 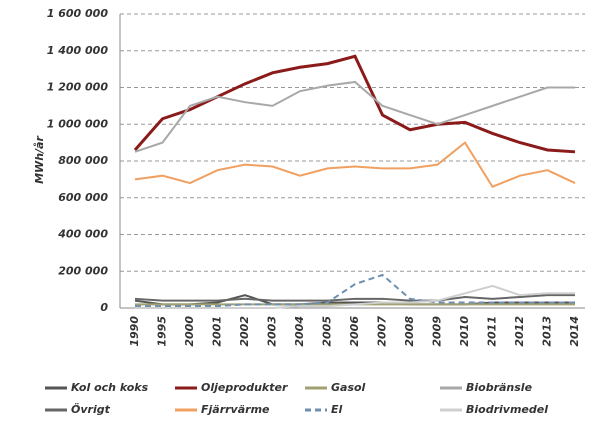 I want to click on y-tick-label: 1 600 000, so click(x=78, y=13).